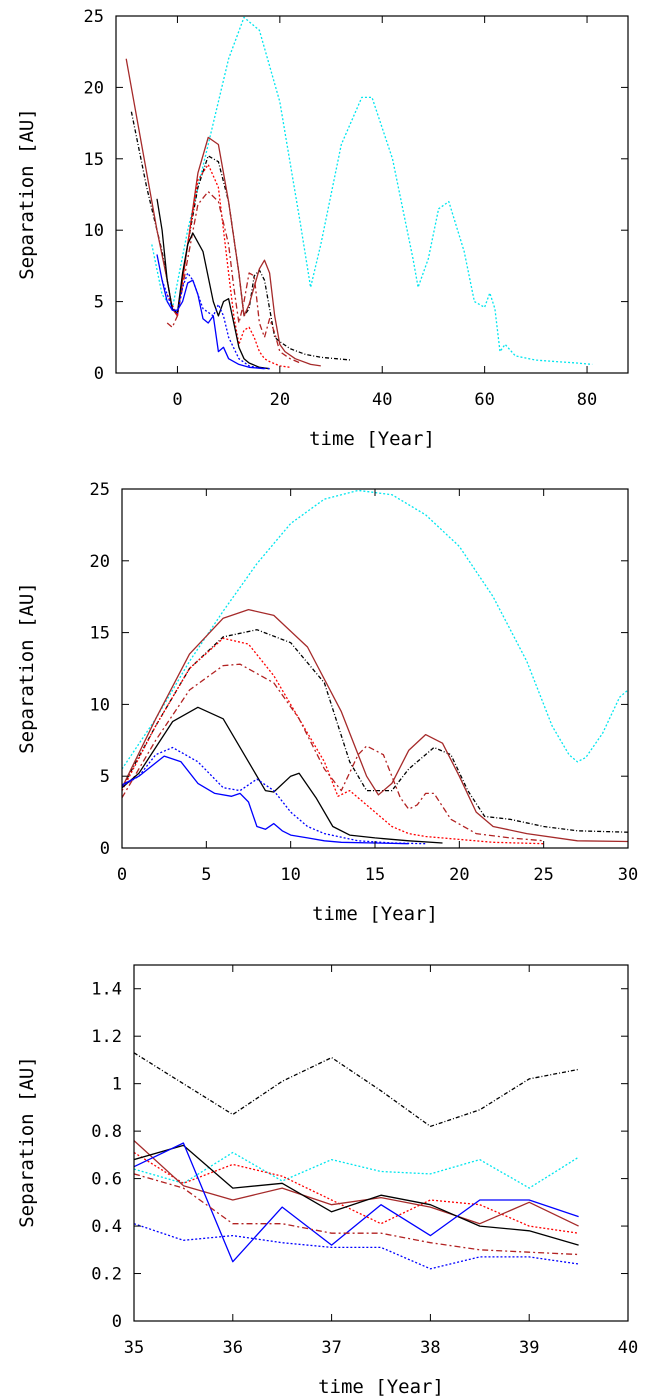 This screenshot has height=1399, width=668. Describe the element at coordinates (206, 875) in the screenshot. I see `x-tick-label: 5` at that location.